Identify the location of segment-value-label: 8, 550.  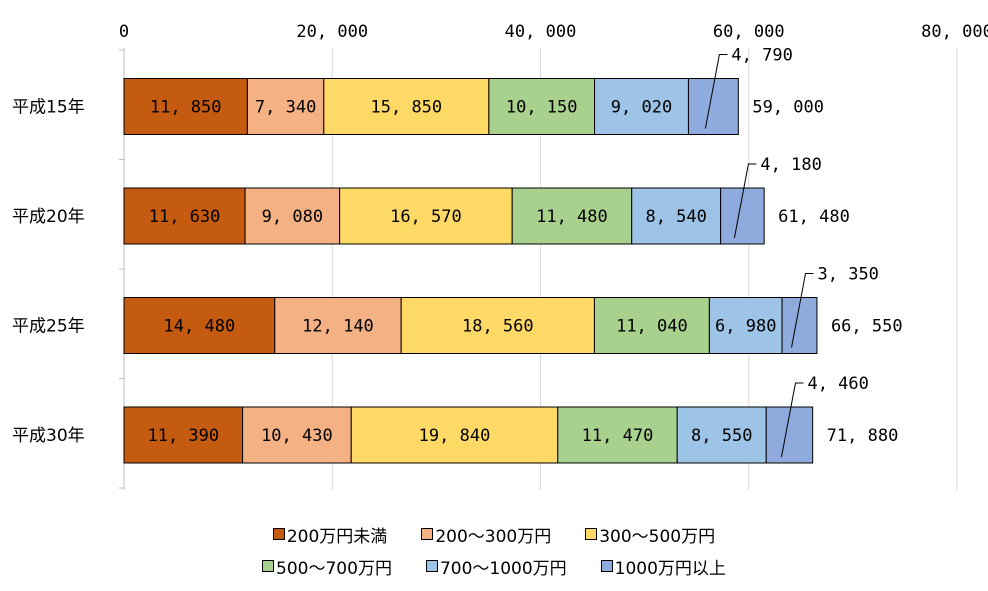
(721, 436).